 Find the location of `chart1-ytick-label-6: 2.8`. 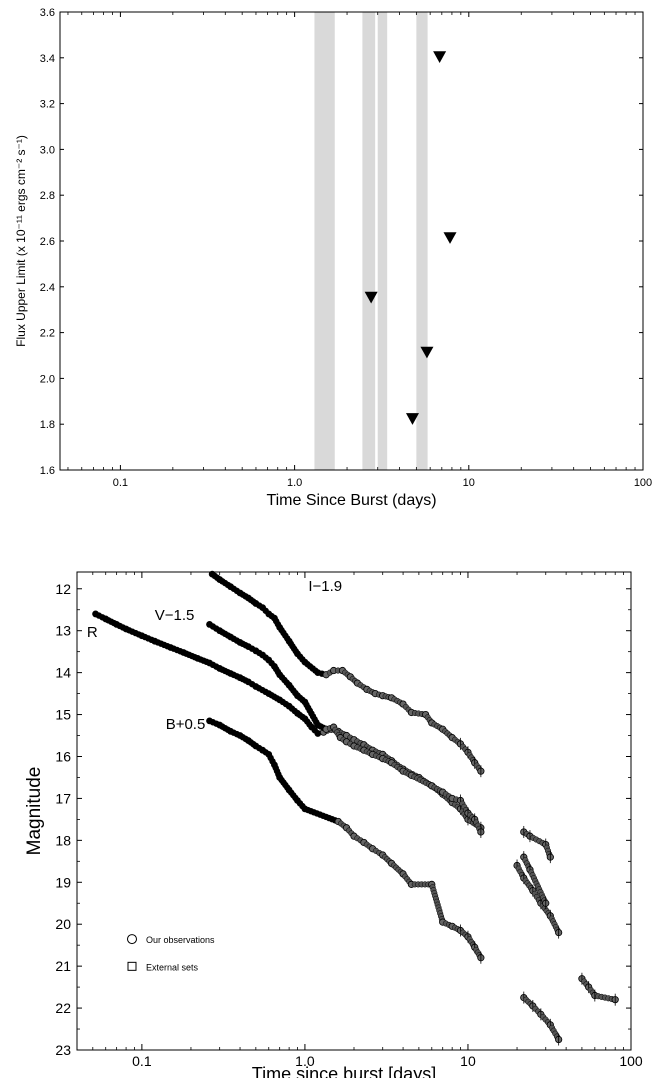

chart1-ytick-label-6: 2.8 is located at coordinates (47, 196).